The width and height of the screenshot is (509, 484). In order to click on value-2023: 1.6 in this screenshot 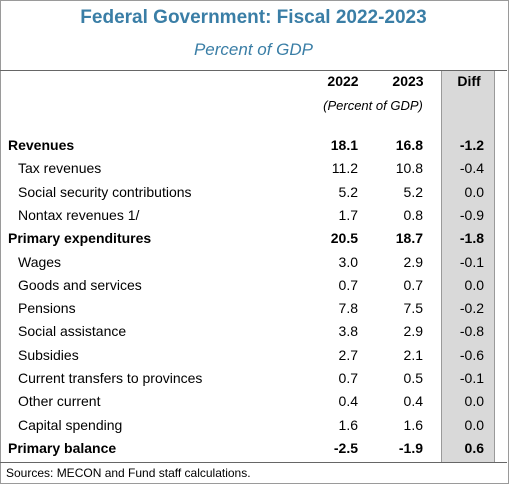, I will do `click(413, 424)`.